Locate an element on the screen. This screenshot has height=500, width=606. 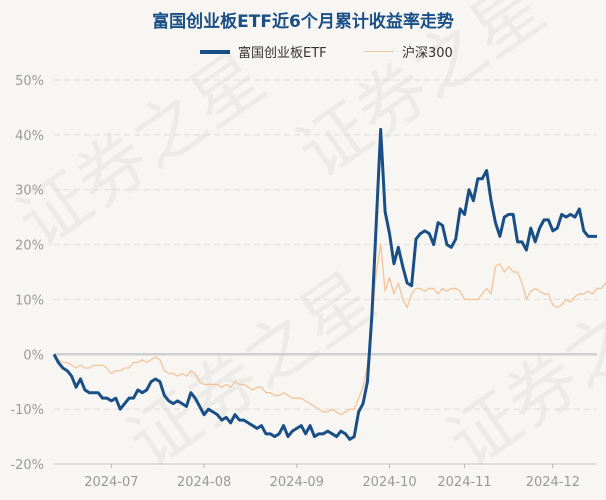
legend-item-etf: 富国创业板ETF is located at coordinates (263, 51).